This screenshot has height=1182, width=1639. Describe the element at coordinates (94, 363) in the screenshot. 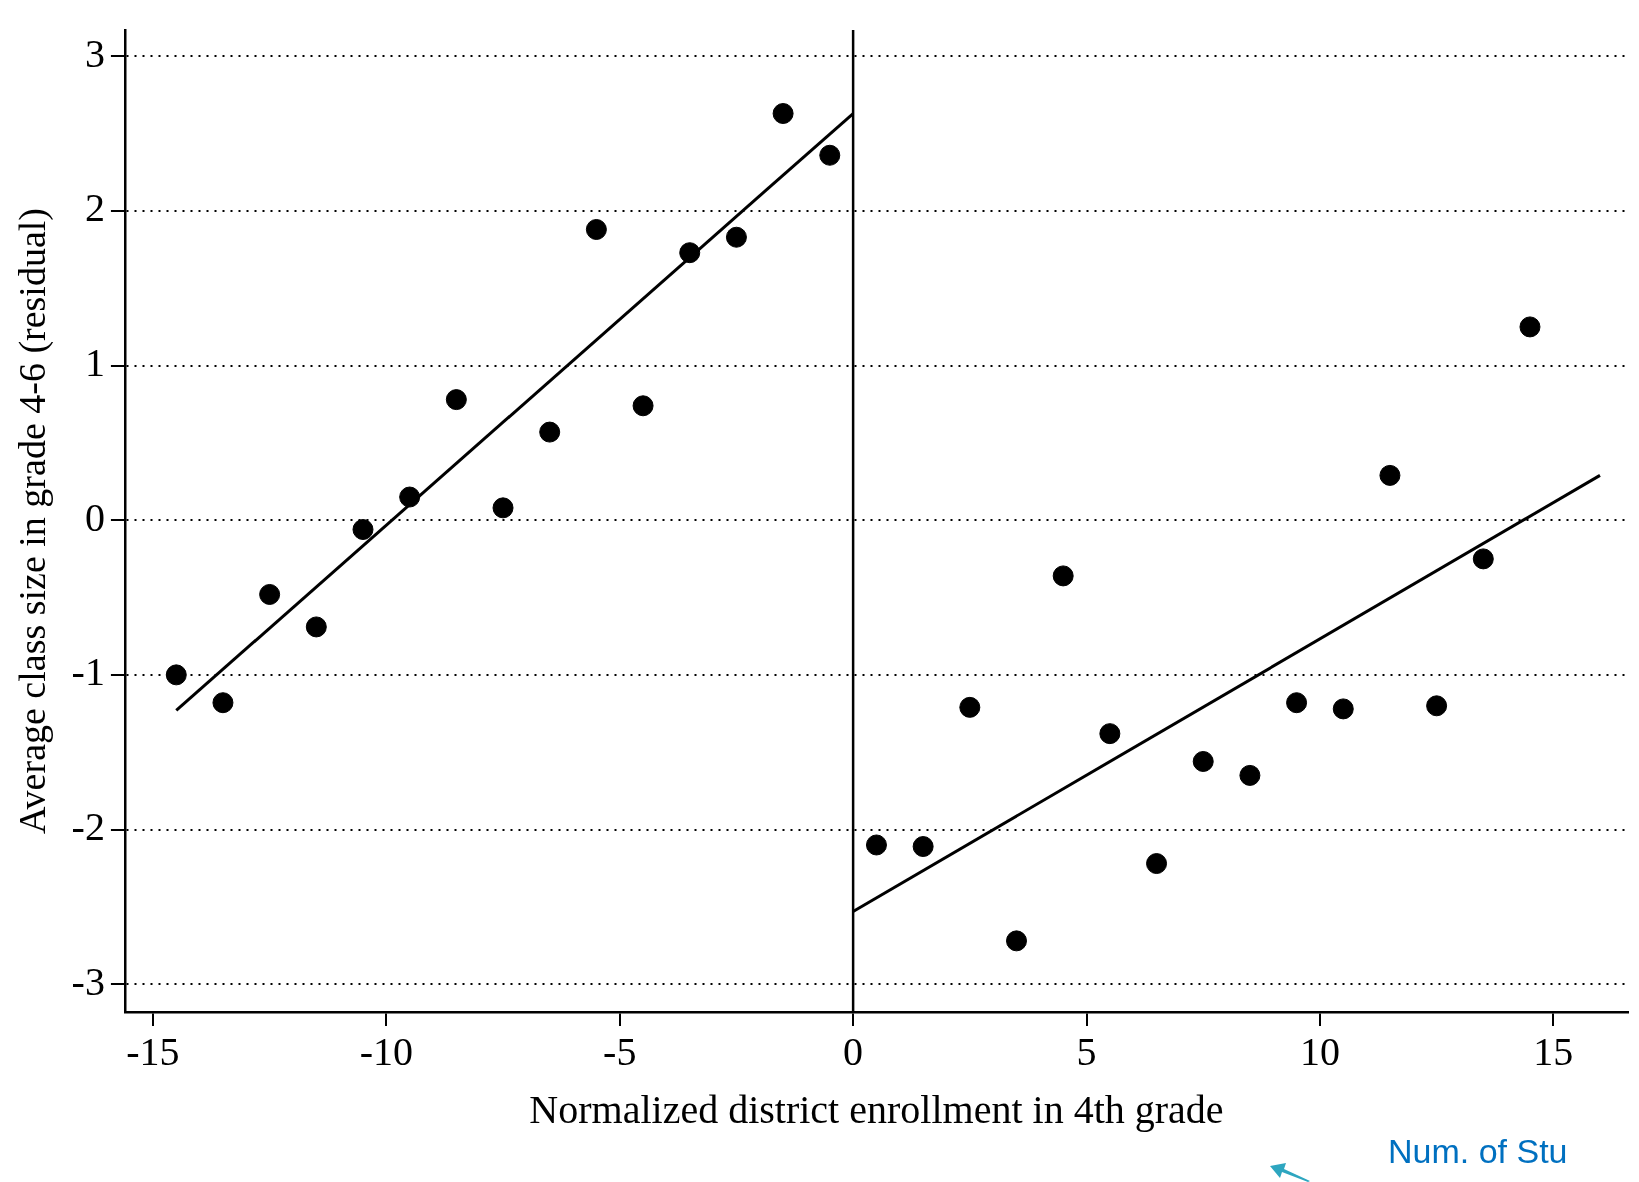

I see `y-tick-label: 1` at that location.